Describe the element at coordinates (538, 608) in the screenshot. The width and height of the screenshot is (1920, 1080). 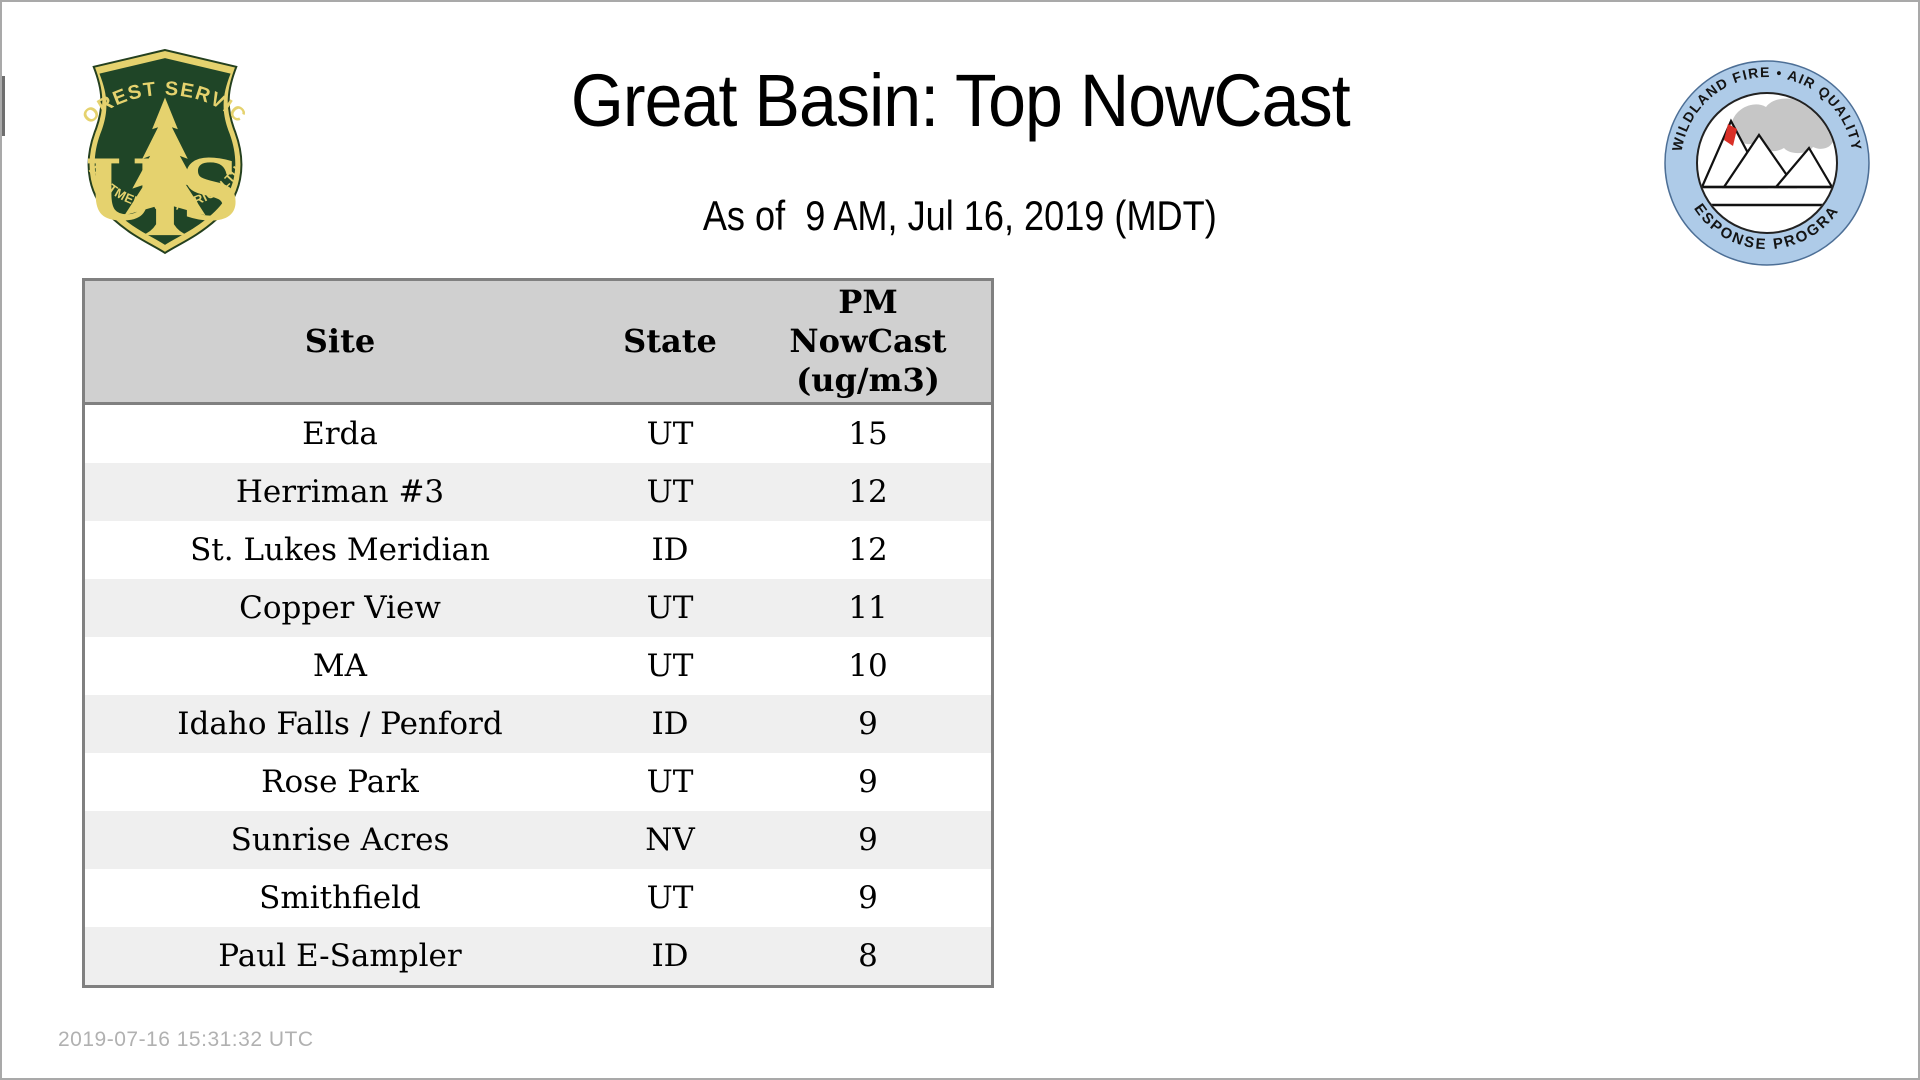
I see `table-row: Copper View UT 11` at that location.